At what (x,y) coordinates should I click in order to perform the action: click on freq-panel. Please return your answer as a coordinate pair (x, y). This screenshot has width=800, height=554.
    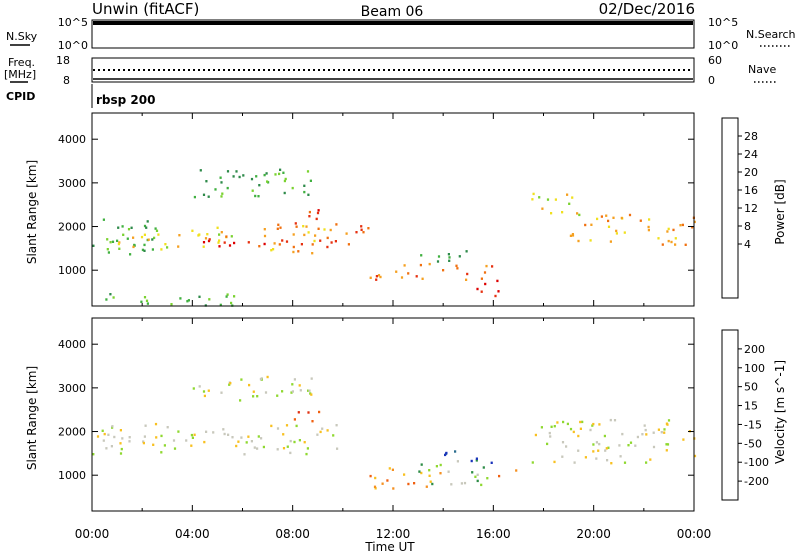
    Looking at the image, I should click on (393, 70).